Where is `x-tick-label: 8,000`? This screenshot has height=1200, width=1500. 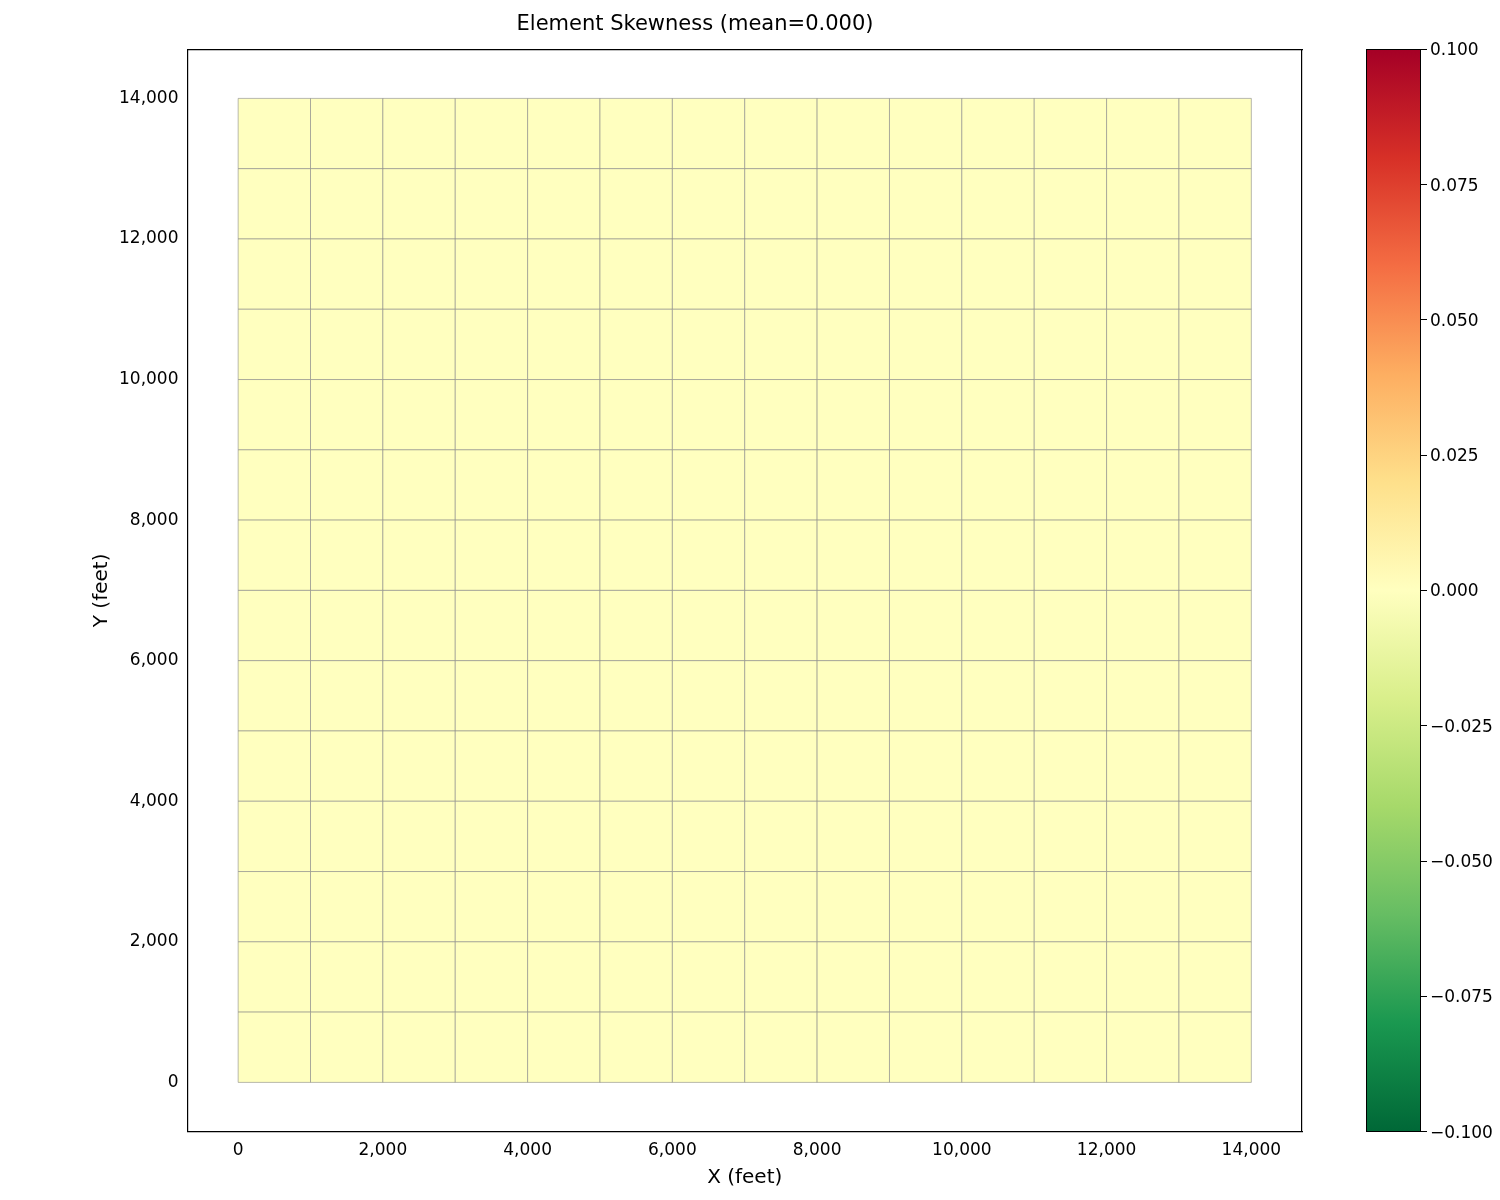 x-tick-label: 8,000 is located at coordinates (817, 1149).